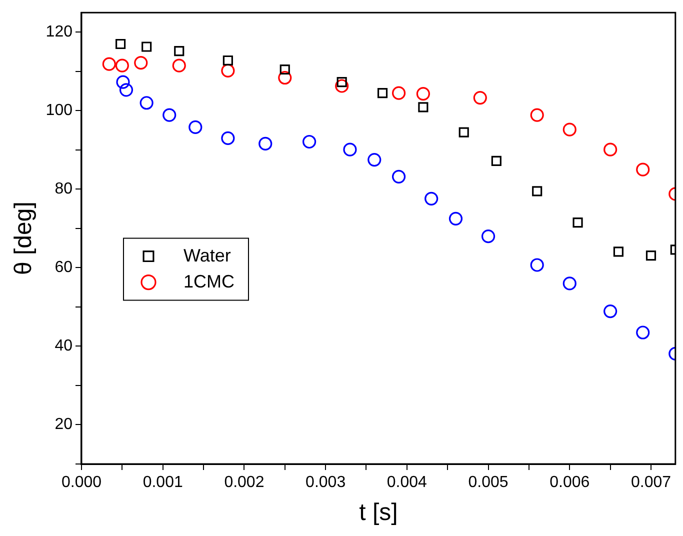  What do you see at coordinates (63, 267) in the screenshot?
I see `y-tick-label: 60` at bounding box center [63, 267].